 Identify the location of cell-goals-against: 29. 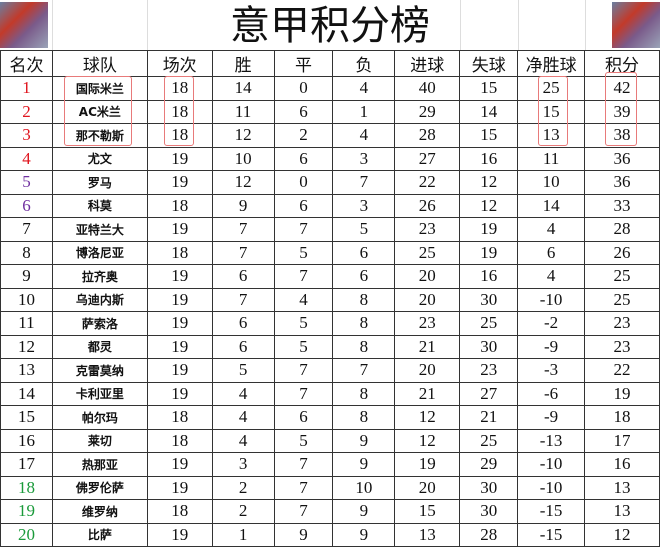
(489, 464).